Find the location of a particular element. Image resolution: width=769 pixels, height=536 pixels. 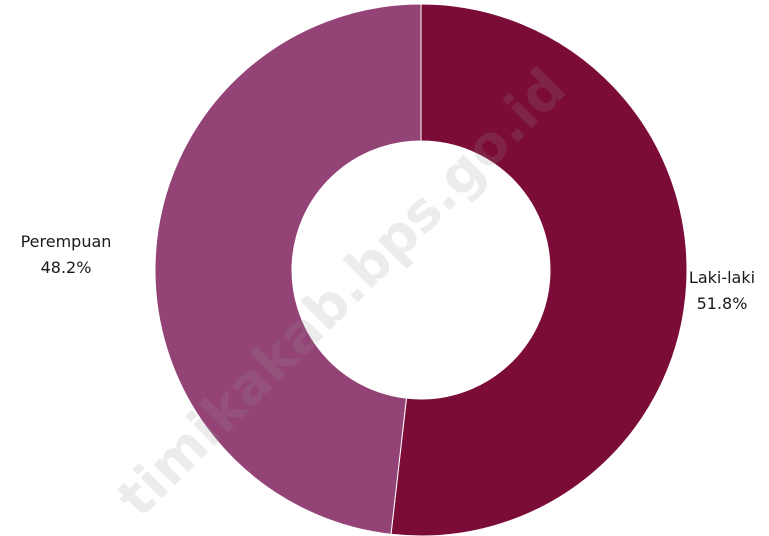

slice-label-laki-laki-name: Laki-laki is located at coordinates (722, 277).